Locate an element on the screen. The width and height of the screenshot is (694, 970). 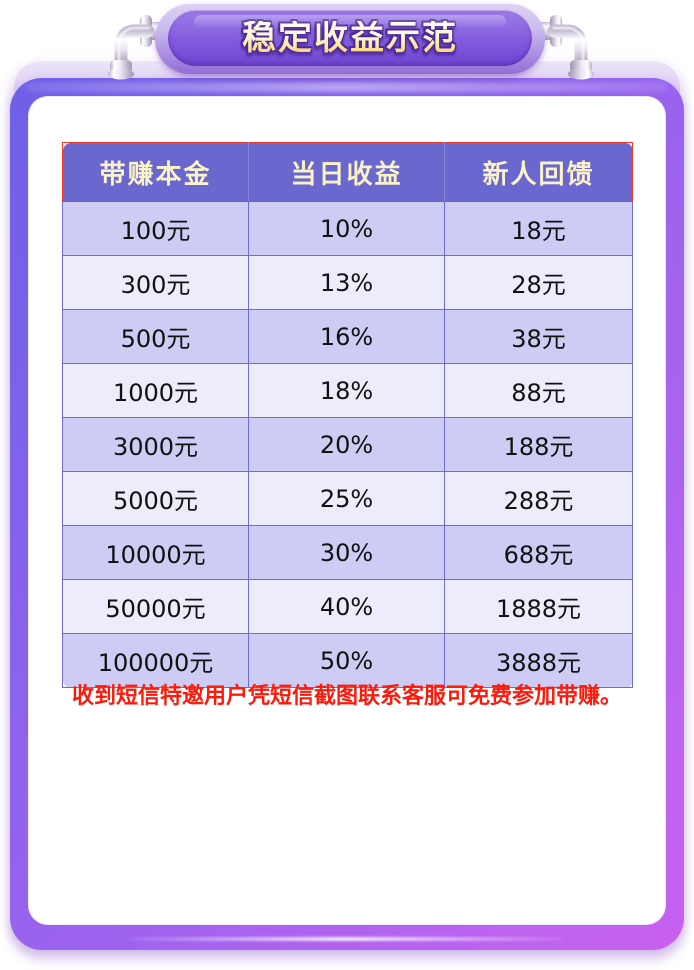
cell-daily-yield: 10% is located at coordinates (346, 228).